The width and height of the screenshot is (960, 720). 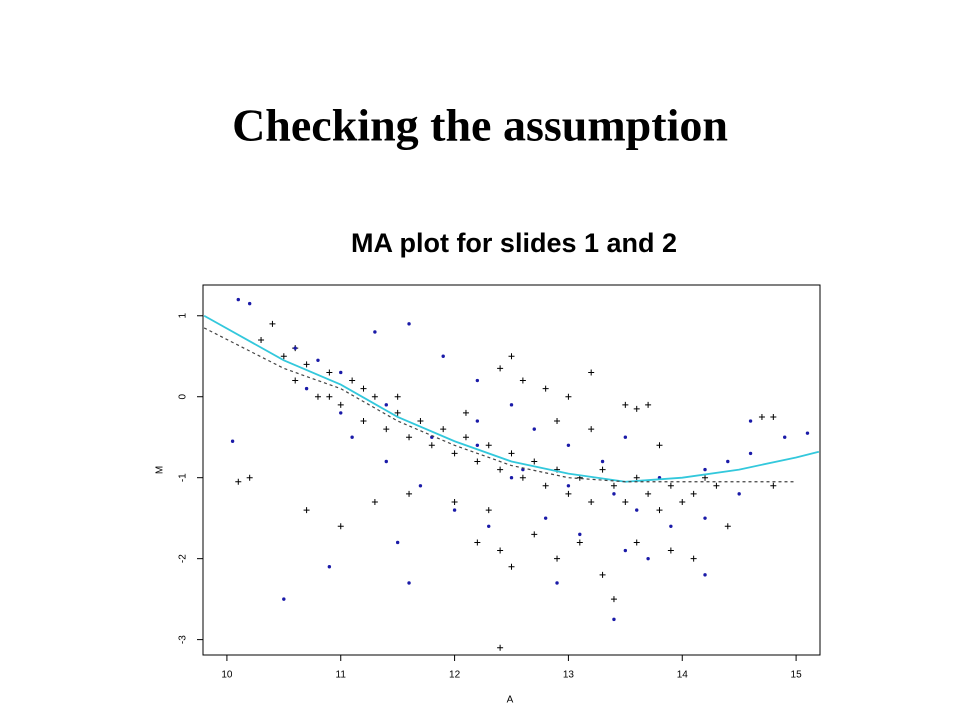 What do you see at coordinates (480, 125) in the screenshot?
I see `slide-title: Checking the assumption` at bounding box center [480, 125].